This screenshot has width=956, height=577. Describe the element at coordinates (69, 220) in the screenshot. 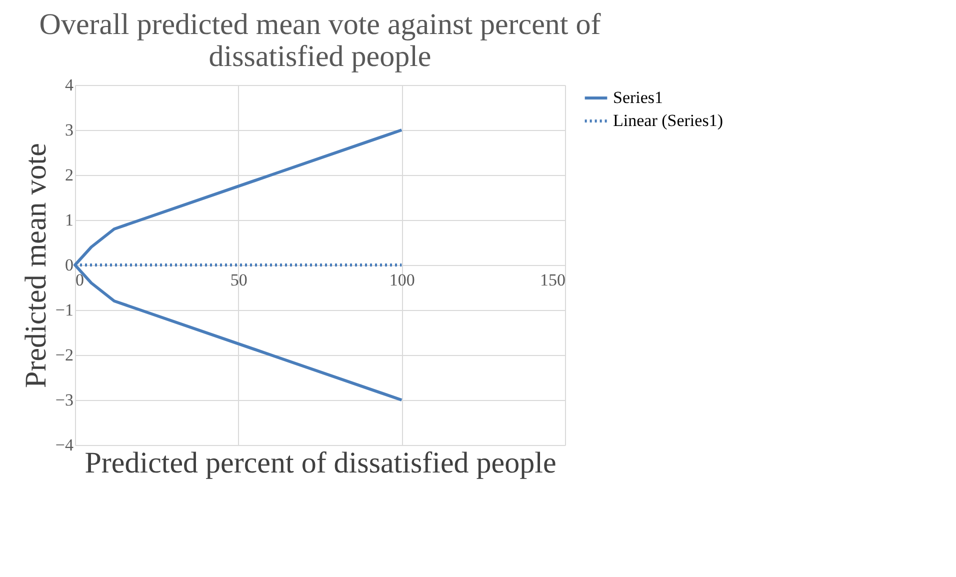

I see `y-tick-label: 1` at that location.